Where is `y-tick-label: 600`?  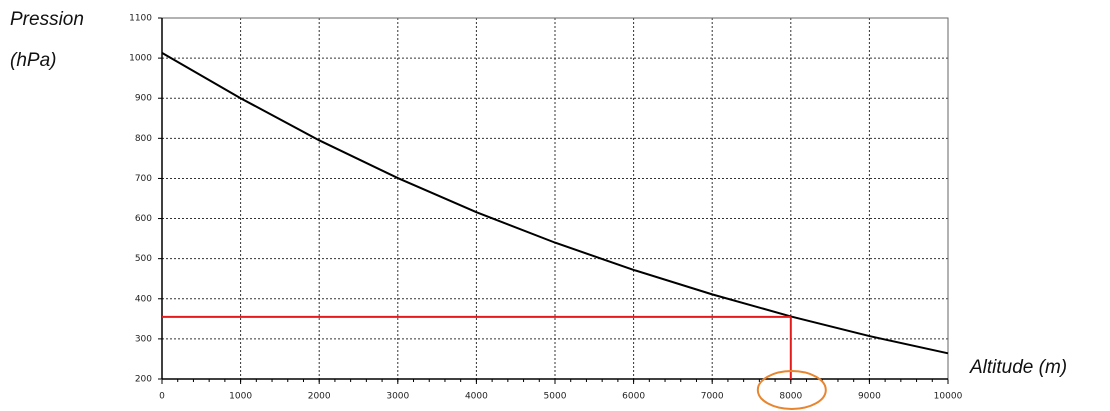 y-tick-label: 600 is located at coordinates (143, 219).